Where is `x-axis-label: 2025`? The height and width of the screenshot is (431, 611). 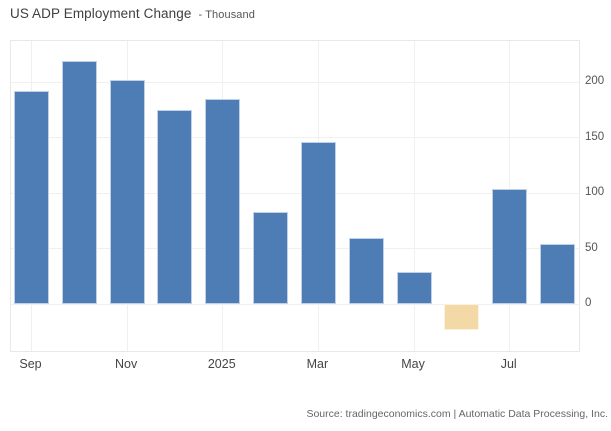 x-axis-label: 2025 is located at coordinates (221, 364).